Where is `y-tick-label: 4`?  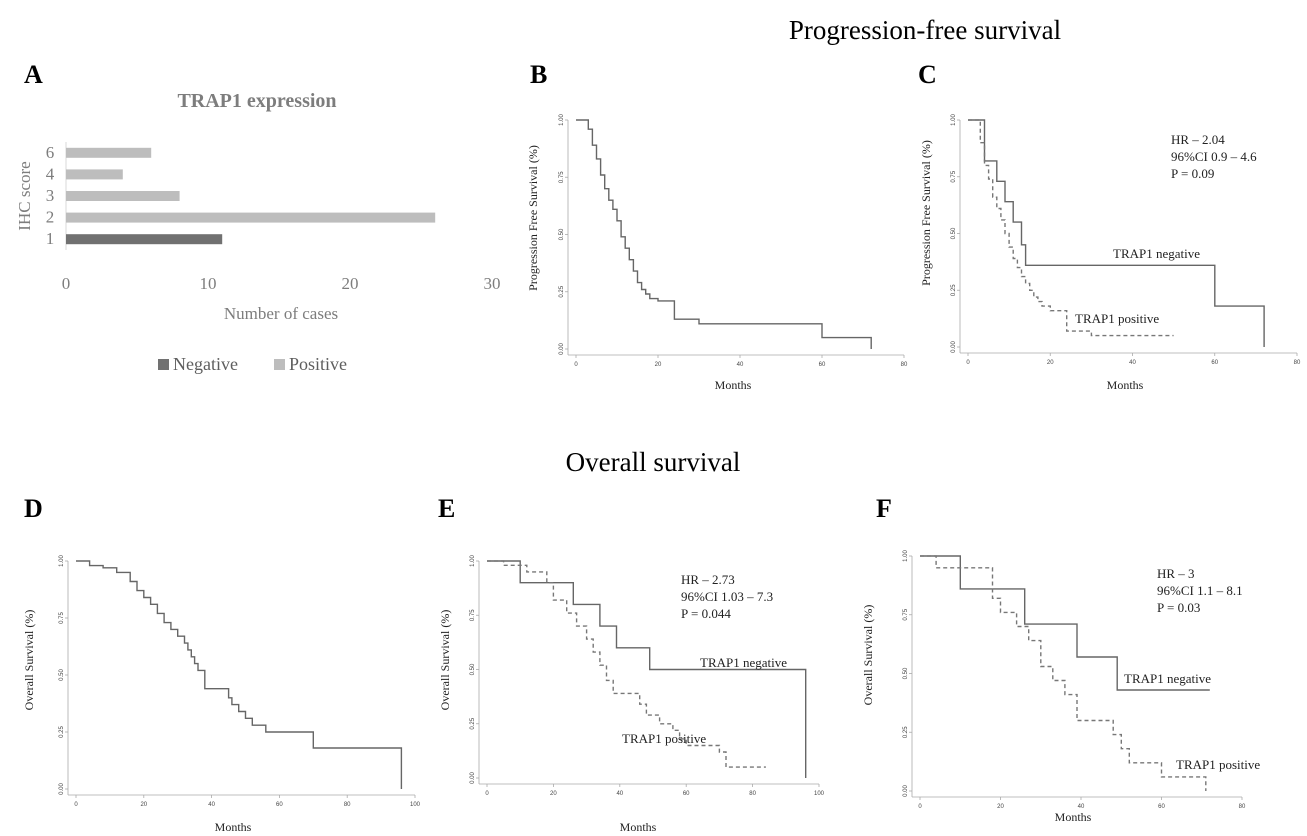
y-tick-label: 4 is located at coordinates (50, 173).